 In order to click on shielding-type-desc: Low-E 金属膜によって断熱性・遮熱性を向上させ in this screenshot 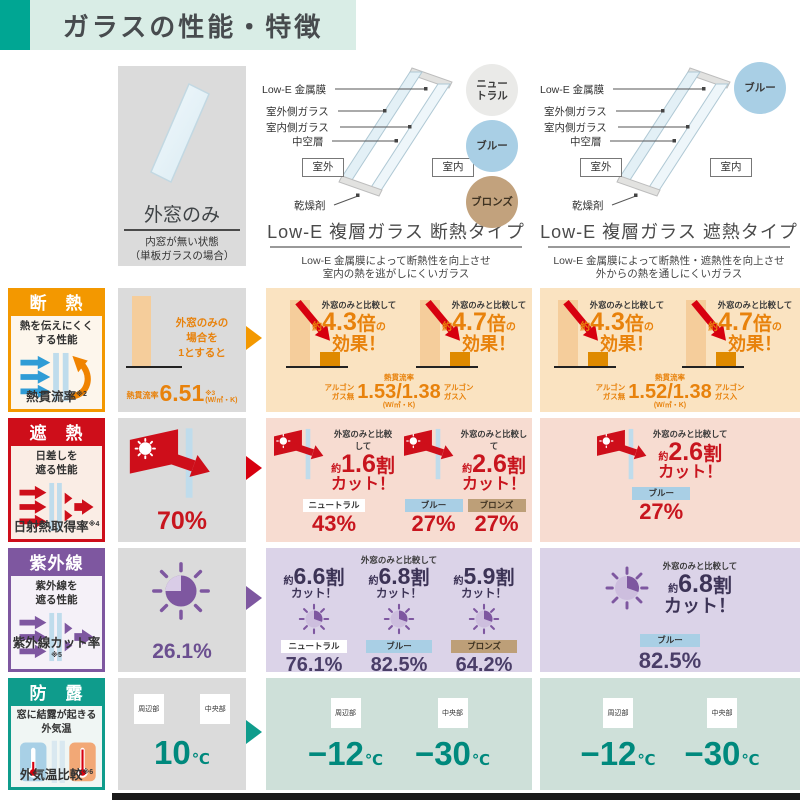, I will do `click(669, 261)`.